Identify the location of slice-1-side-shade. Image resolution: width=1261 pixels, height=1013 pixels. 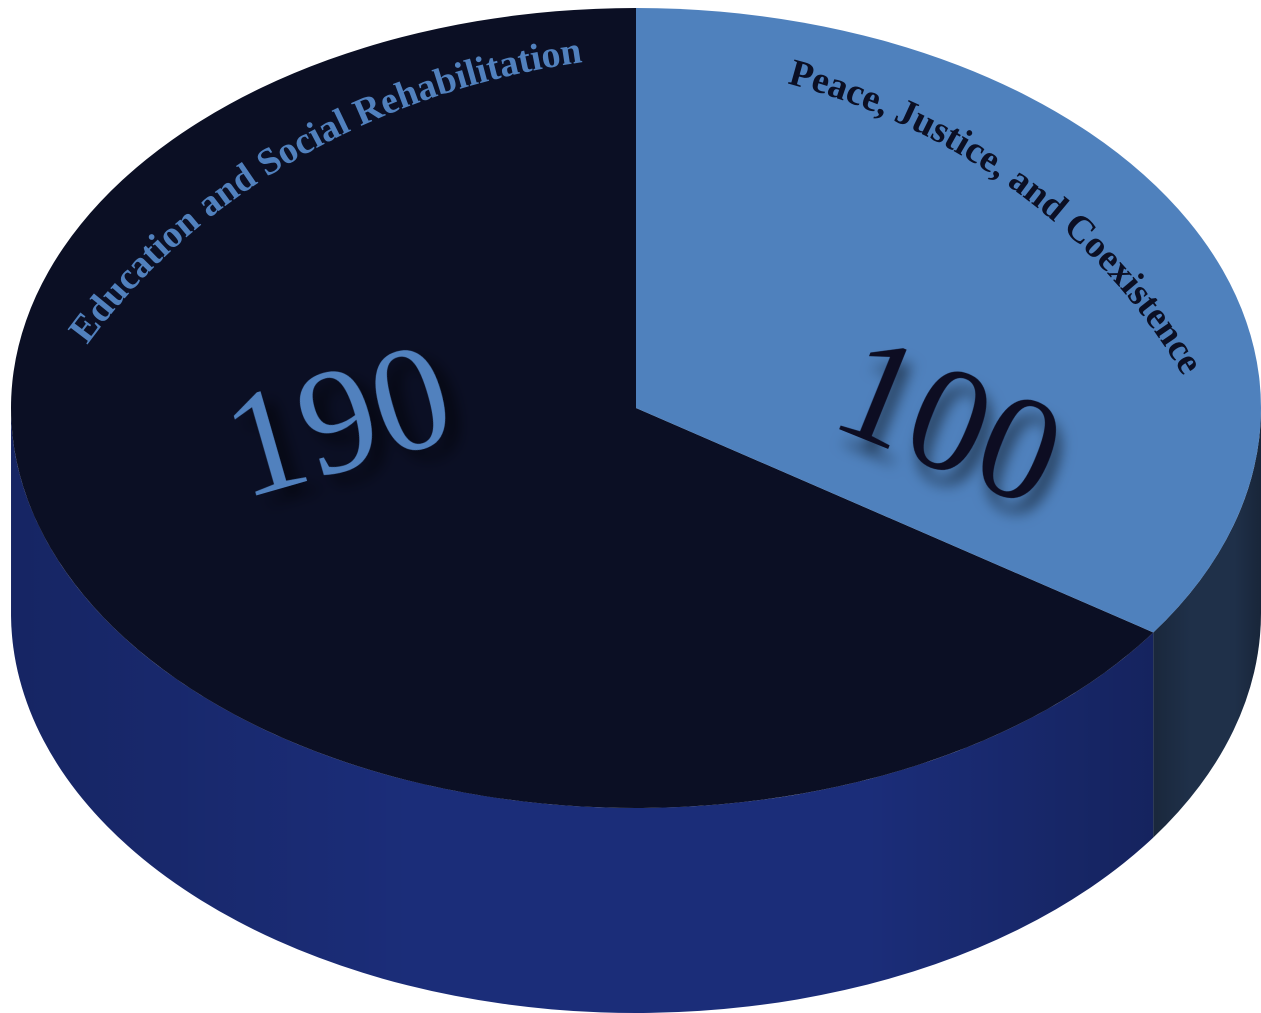
(1207, 623).